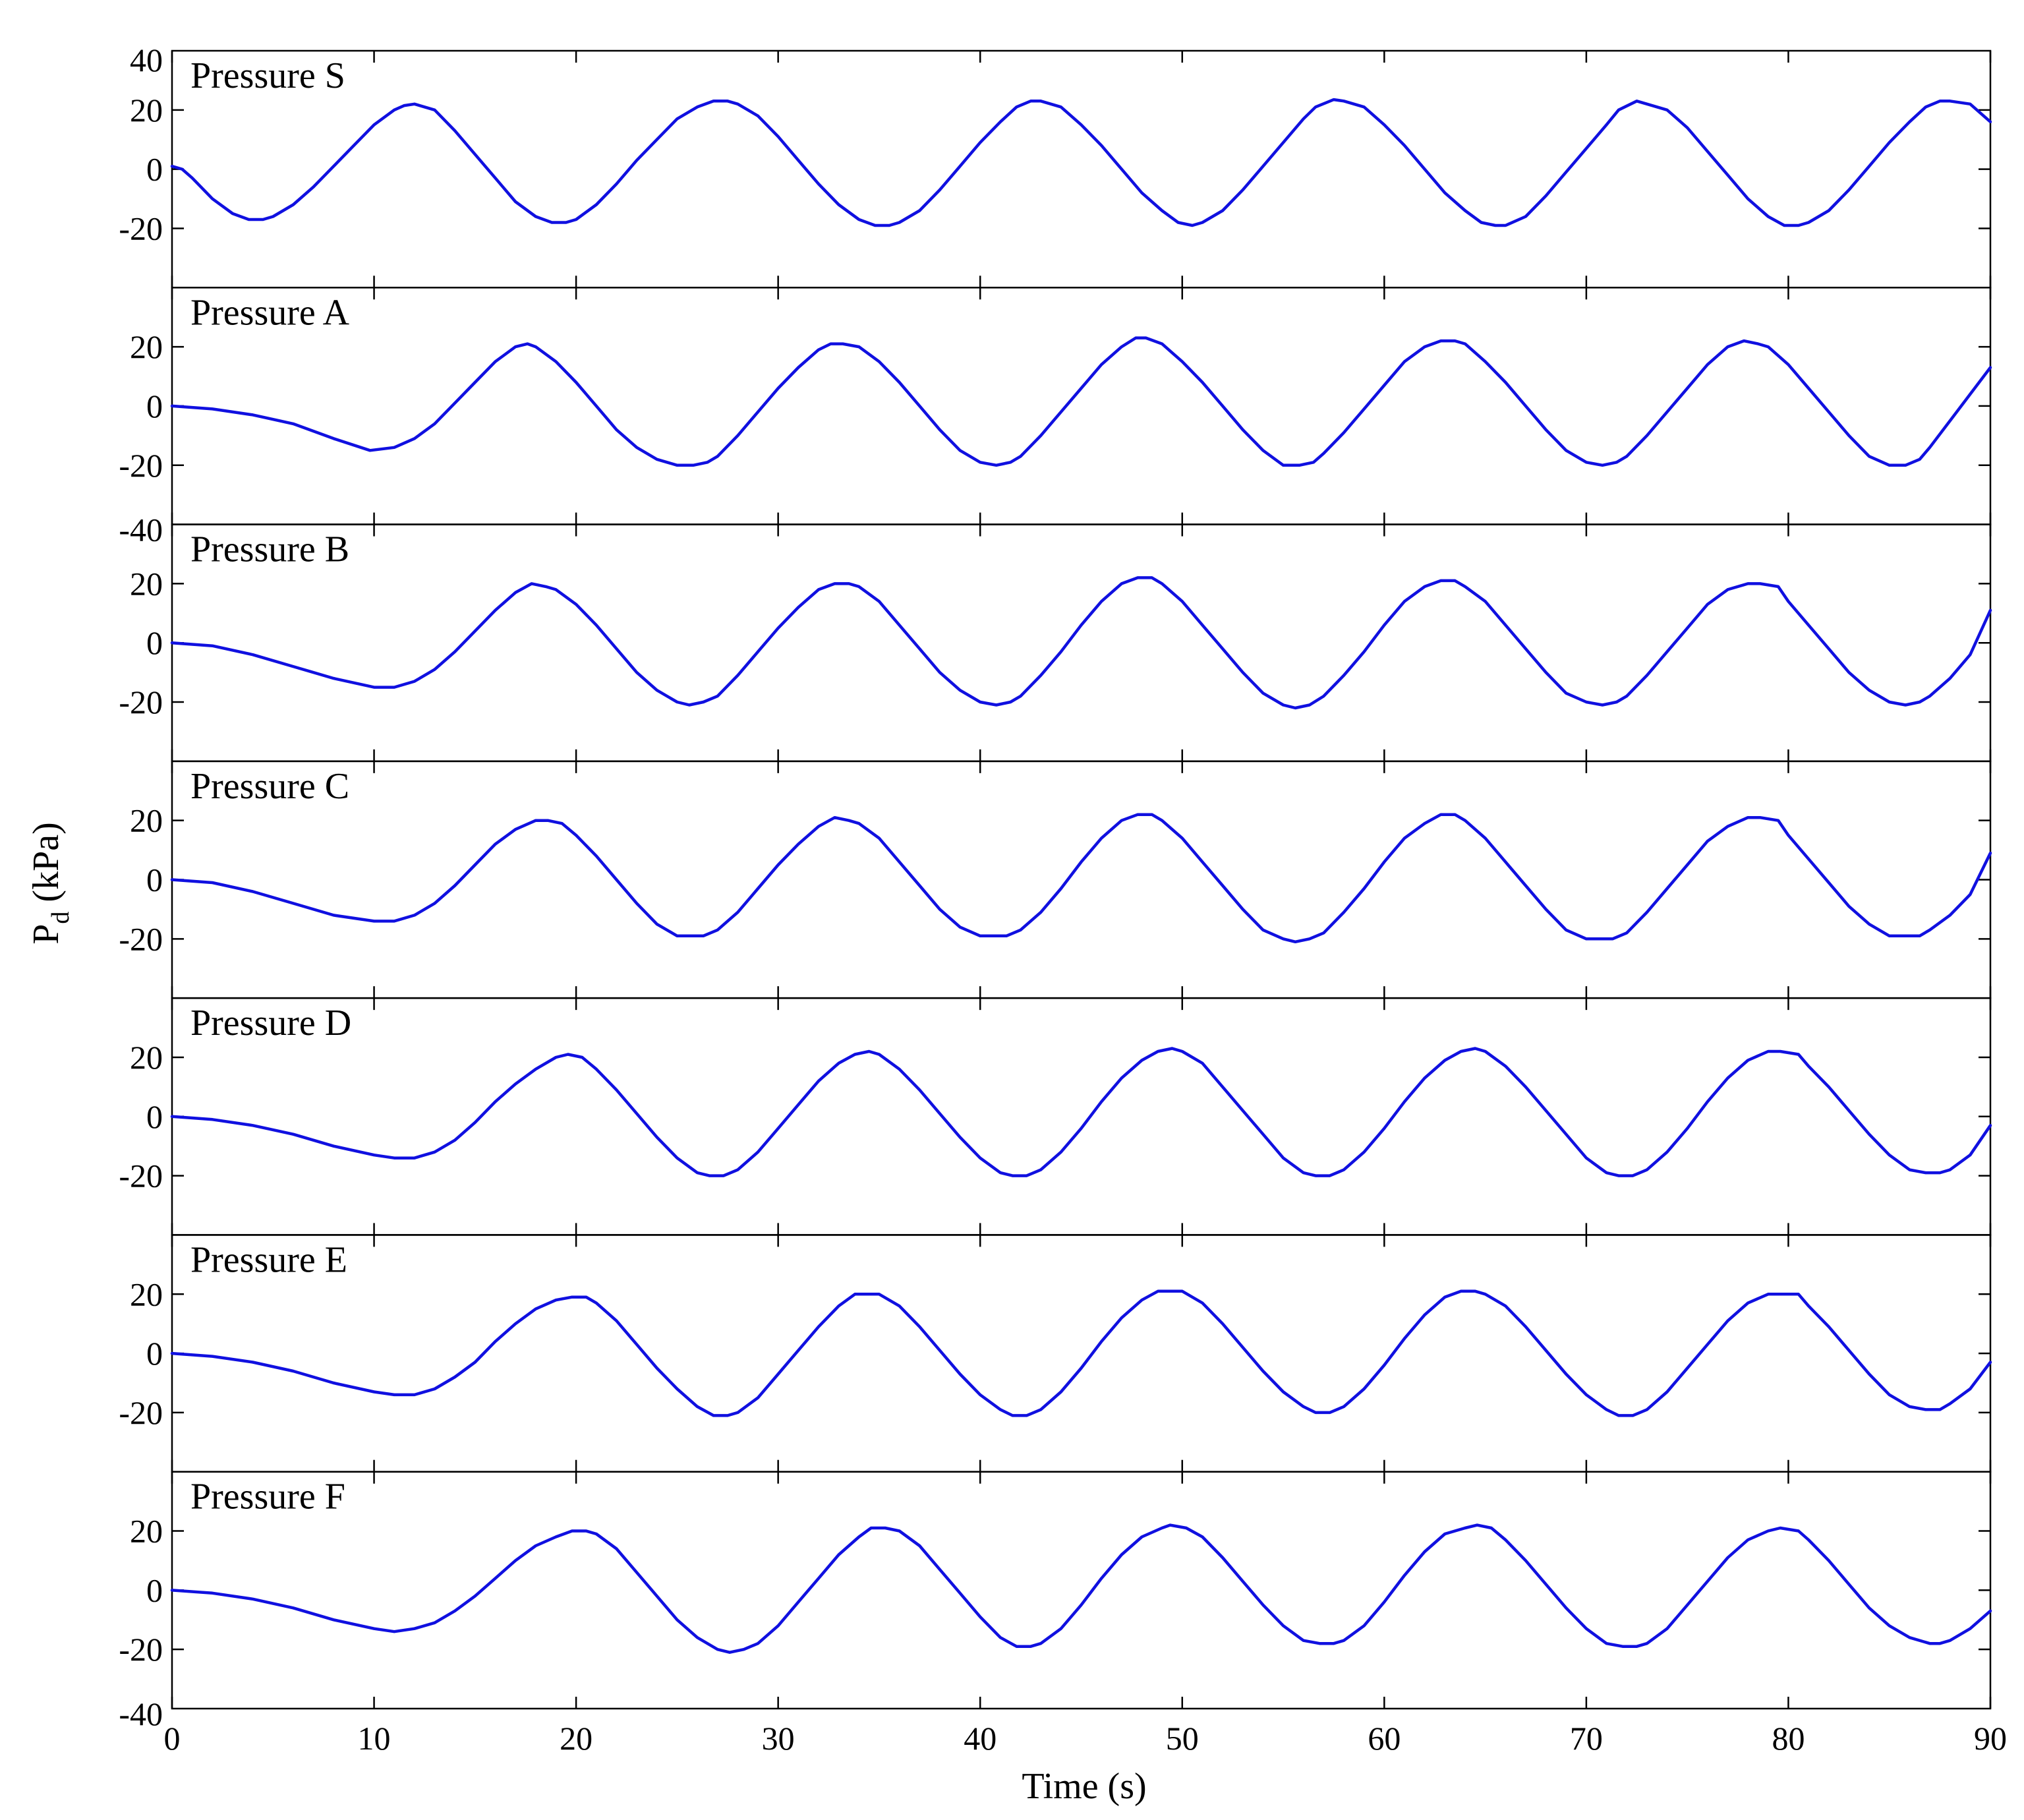 This screenshot has width=2024, height=1820. I want to click on y-axis-label-unit: (kPa), so click(47, 866).